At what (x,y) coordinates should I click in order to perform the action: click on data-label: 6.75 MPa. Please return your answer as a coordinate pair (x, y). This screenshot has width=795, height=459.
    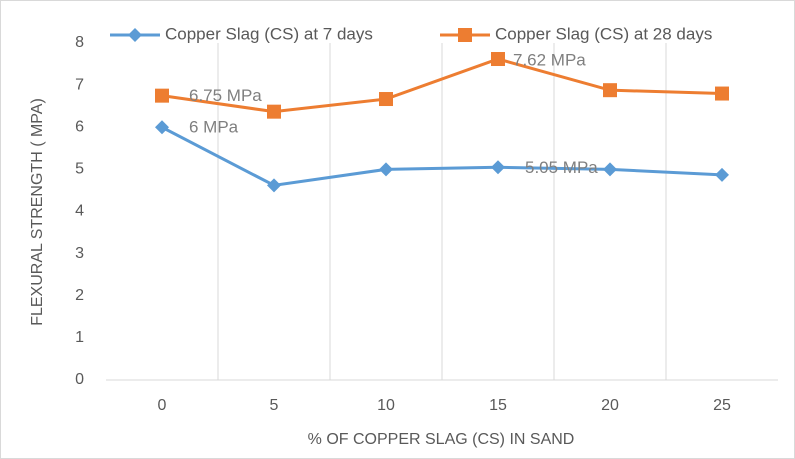
    Looking at the image, I should click on (225, 95).